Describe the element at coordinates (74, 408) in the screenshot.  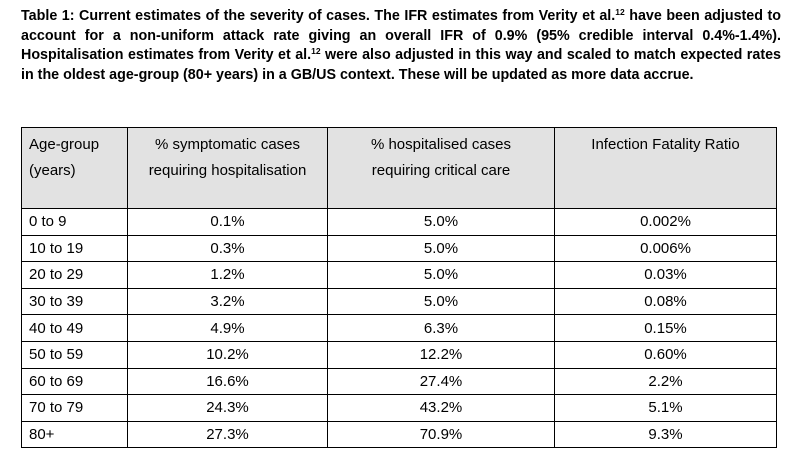
I see `cell-age-group: 70 to 79` at that location.